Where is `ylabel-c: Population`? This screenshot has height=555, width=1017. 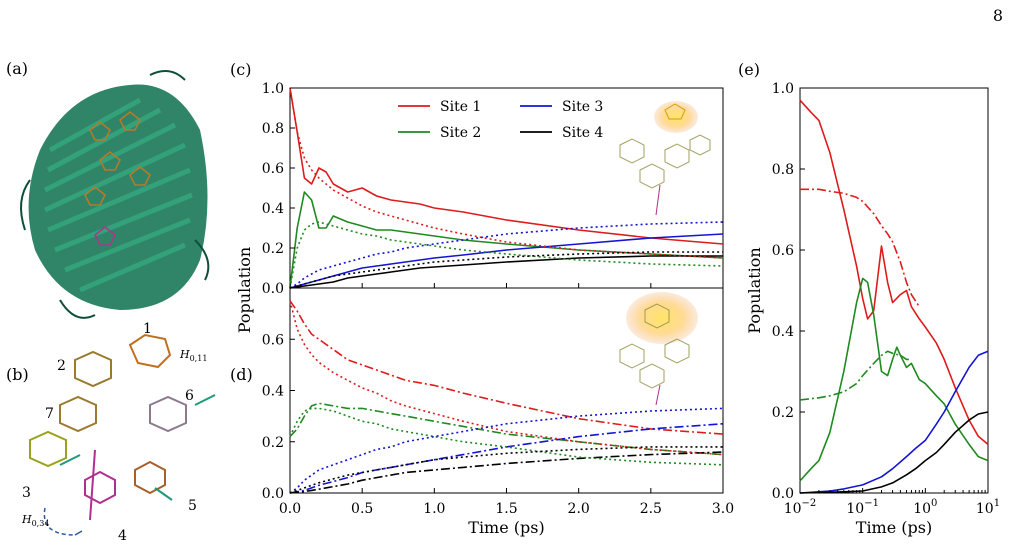 ylabel-c: Population is located at coordinates (244, 290).